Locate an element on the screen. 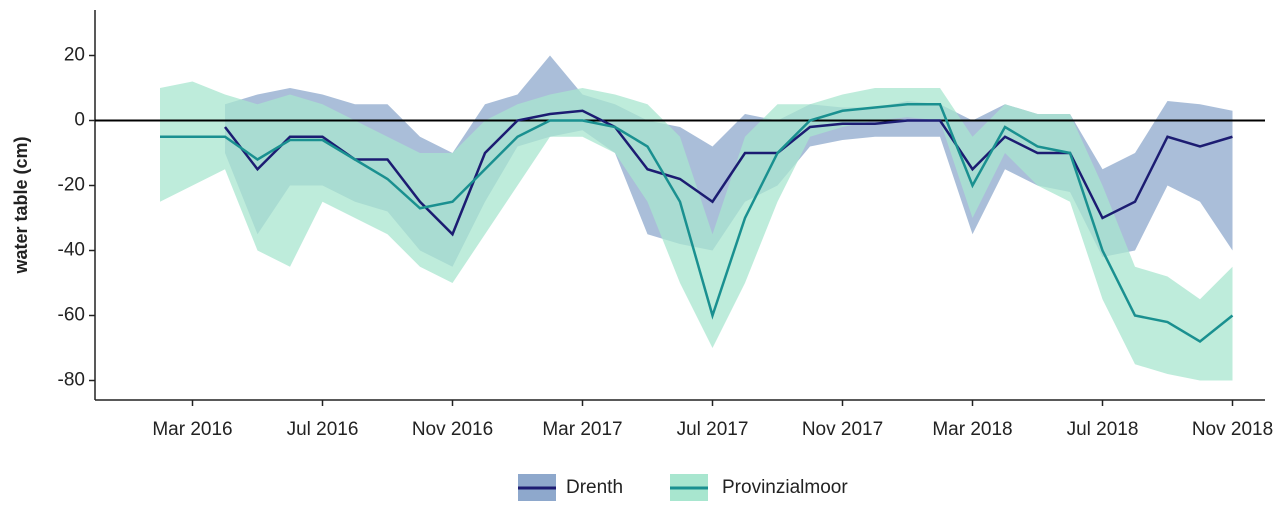 The height and width of the screenshot is (506, 1280). x-tick-label: Mar 2017 is located at coordinates (582, 429).